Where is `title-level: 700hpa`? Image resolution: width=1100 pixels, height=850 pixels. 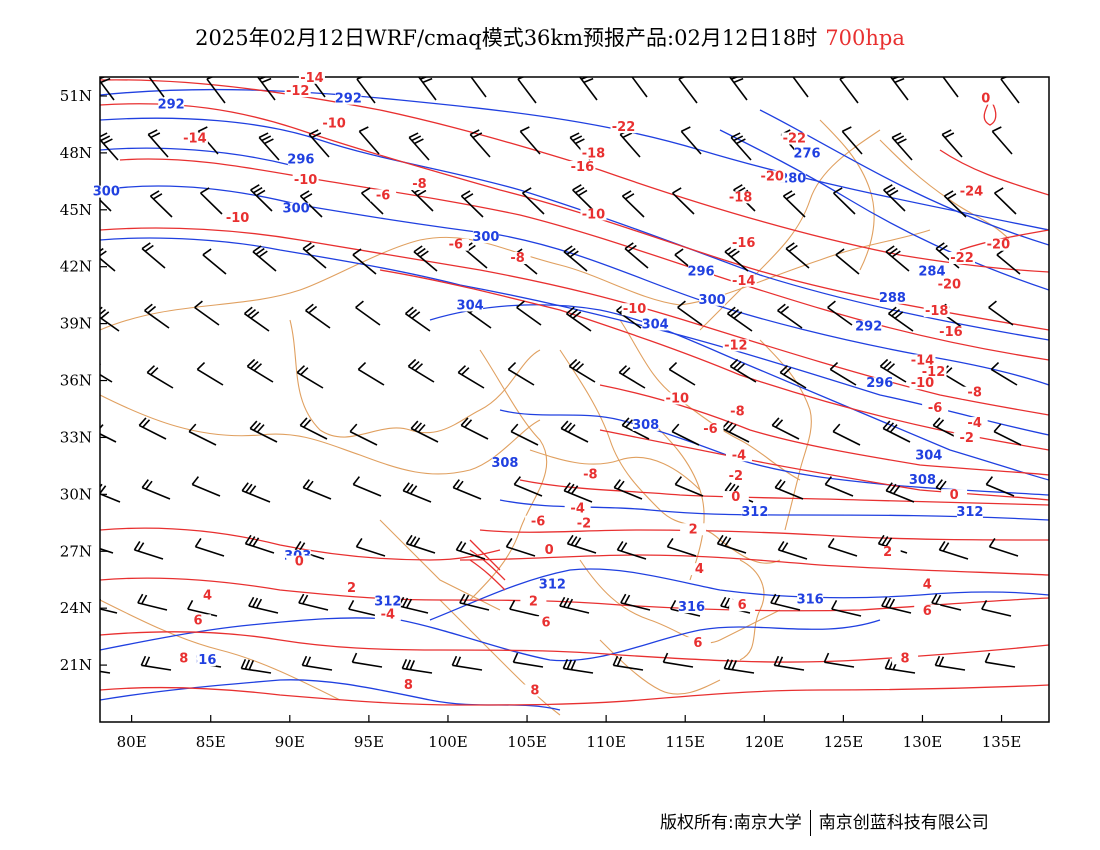 title-level: 700hpa is located at coordinates (865, 38).